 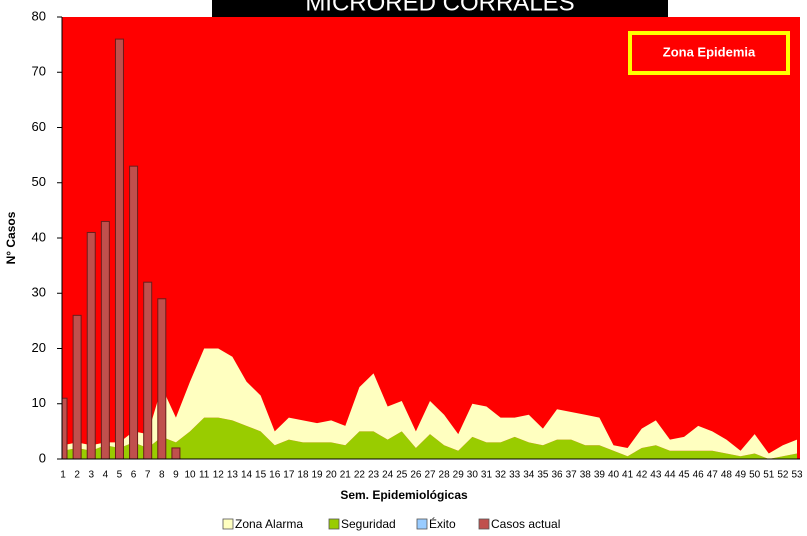 What do you see at coordinates (368, 524) in the screenshot?
I see `legend-label: Seguridad` at bounding box center [368, 524].